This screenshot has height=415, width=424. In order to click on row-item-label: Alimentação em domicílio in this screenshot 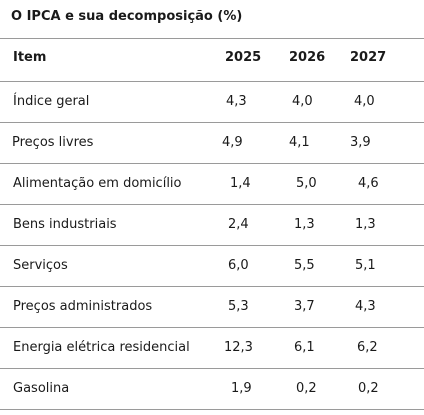, I will do `click(97, 183)`.